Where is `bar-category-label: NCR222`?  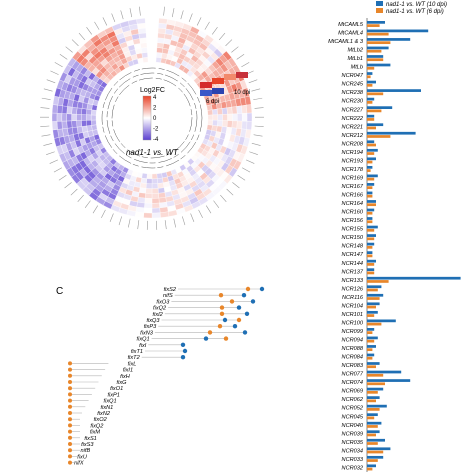
bar-category-label: NCR222 is located at coordinates (353, 119).